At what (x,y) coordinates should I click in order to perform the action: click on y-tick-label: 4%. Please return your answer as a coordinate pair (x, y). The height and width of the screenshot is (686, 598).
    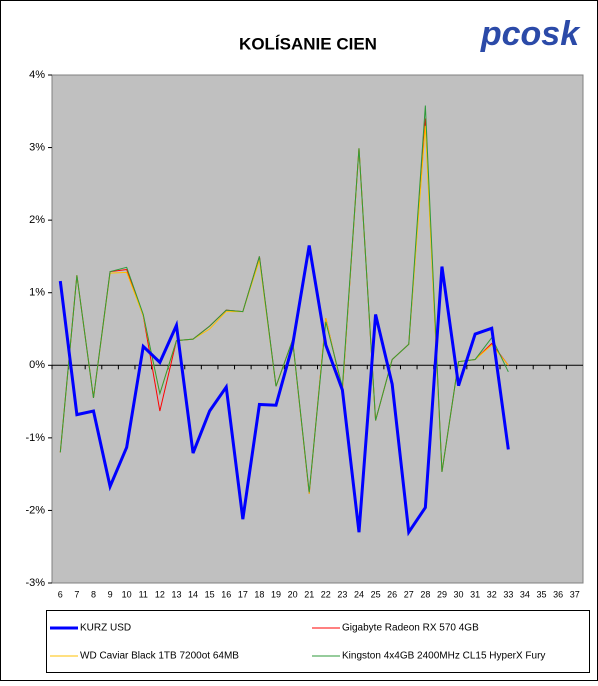
    Looking at the image, I should click on (37, 75).